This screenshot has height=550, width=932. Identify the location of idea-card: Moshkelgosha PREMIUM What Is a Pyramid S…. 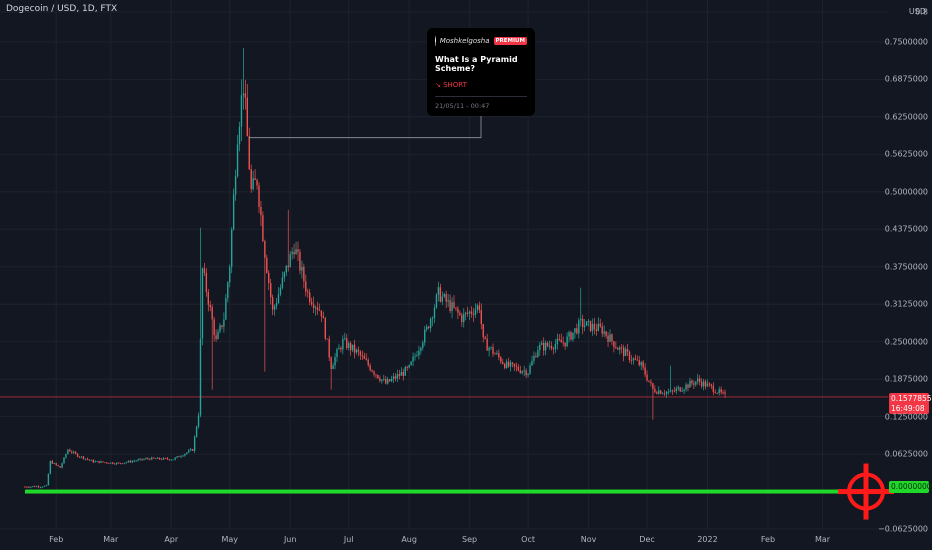
(481, 72).